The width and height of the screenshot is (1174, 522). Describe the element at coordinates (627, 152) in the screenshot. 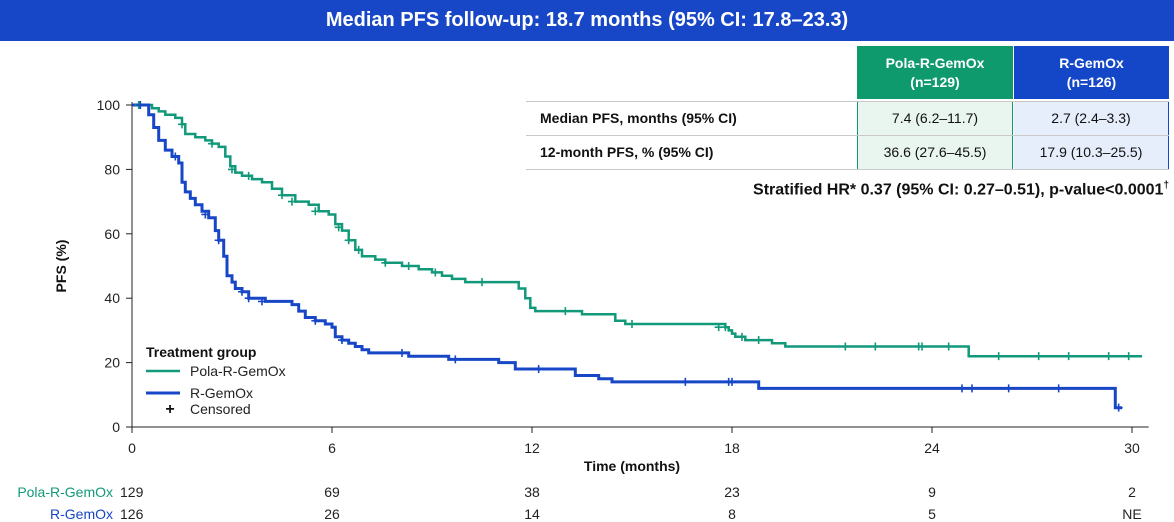

I see `row-label: 12-month PFS, % (95% CI)` at that location.